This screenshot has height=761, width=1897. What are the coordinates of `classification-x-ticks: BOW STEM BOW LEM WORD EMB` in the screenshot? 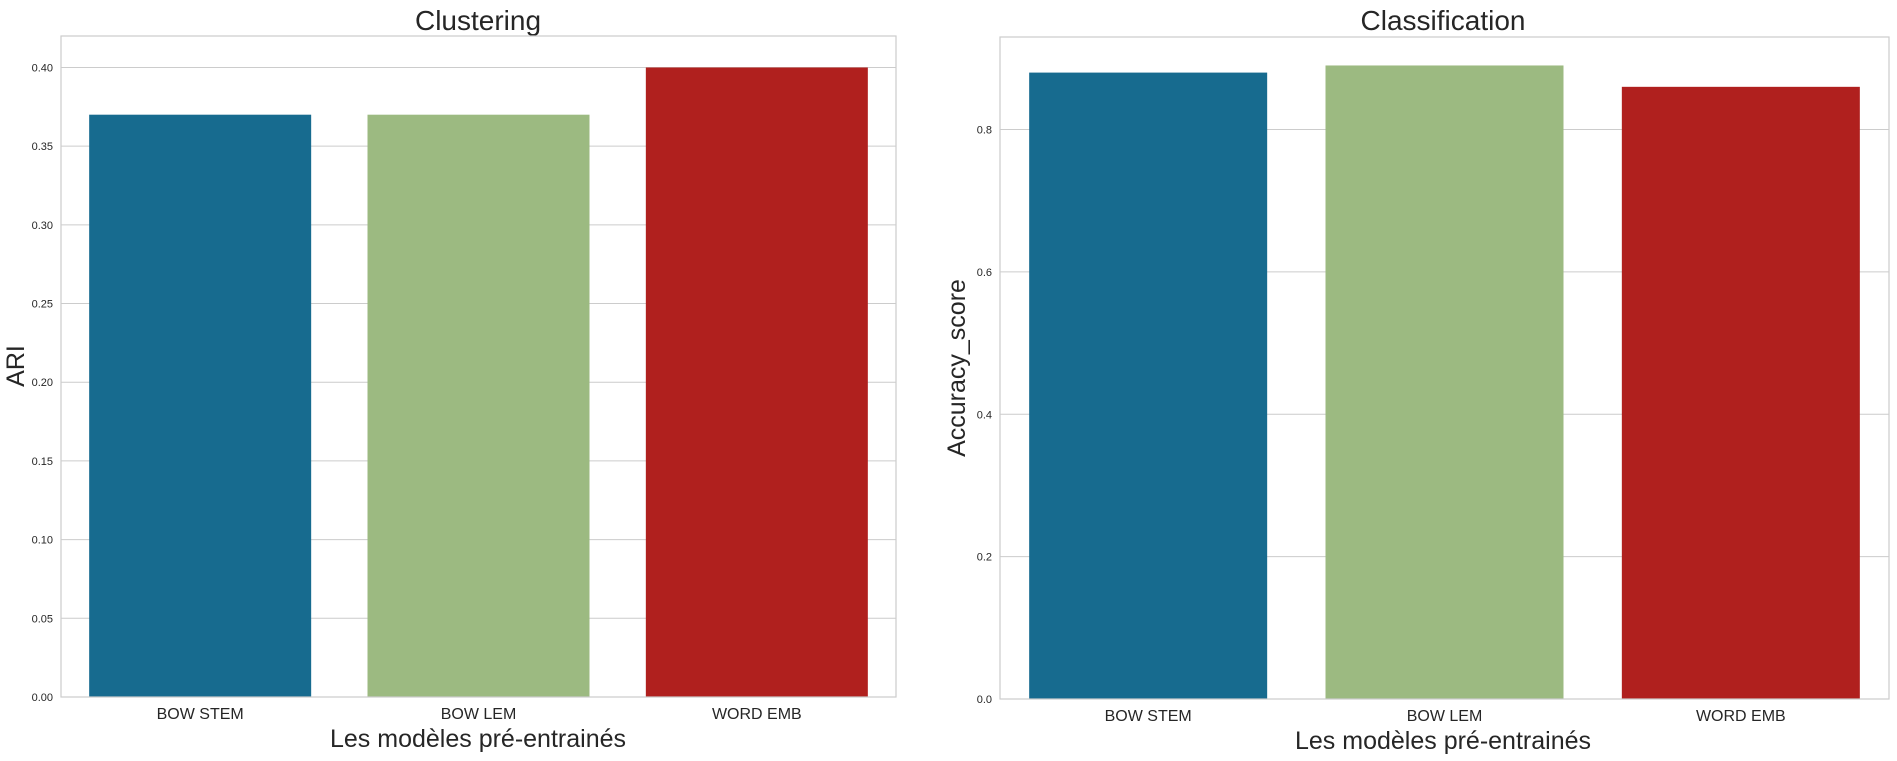 It's located at (1445, 716).